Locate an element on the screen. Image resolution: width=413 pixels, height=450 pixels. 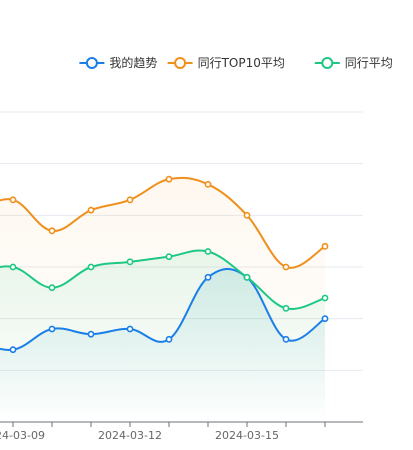
legend-item: 我的趋势 is located at coordinates (118, 62).